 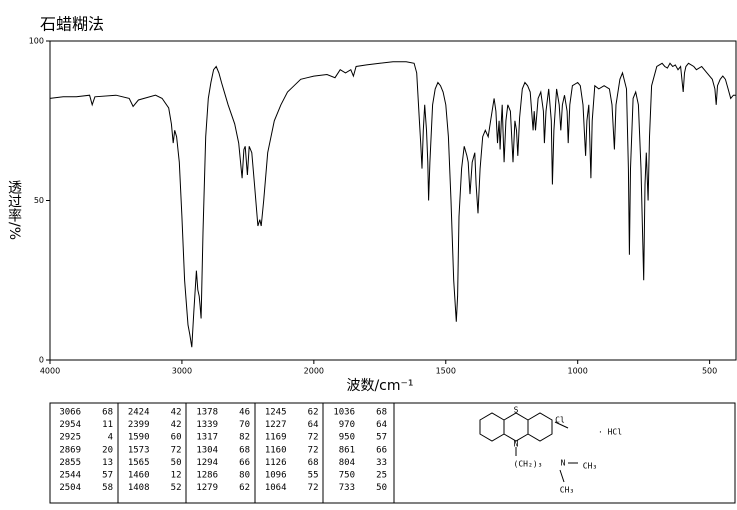 I want to click on peak-intensity: 46, so click(x=244, y=413).